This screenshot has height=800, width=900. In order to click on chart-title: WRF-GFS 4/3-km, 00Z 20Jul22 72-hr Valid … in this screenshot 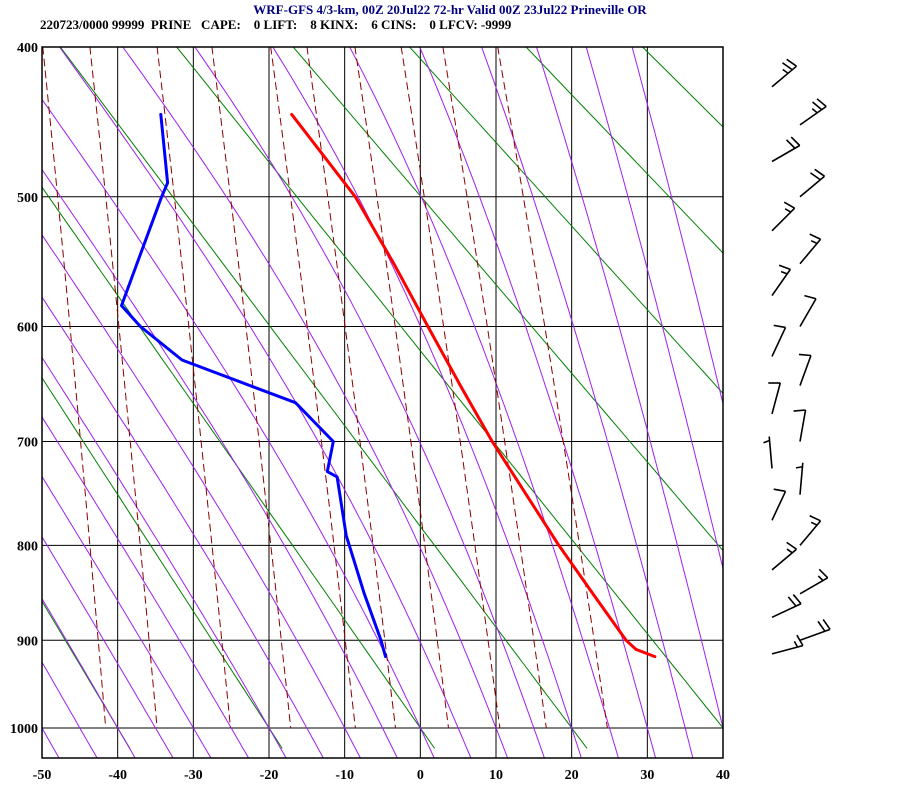, I will do `click(450, 9)`.